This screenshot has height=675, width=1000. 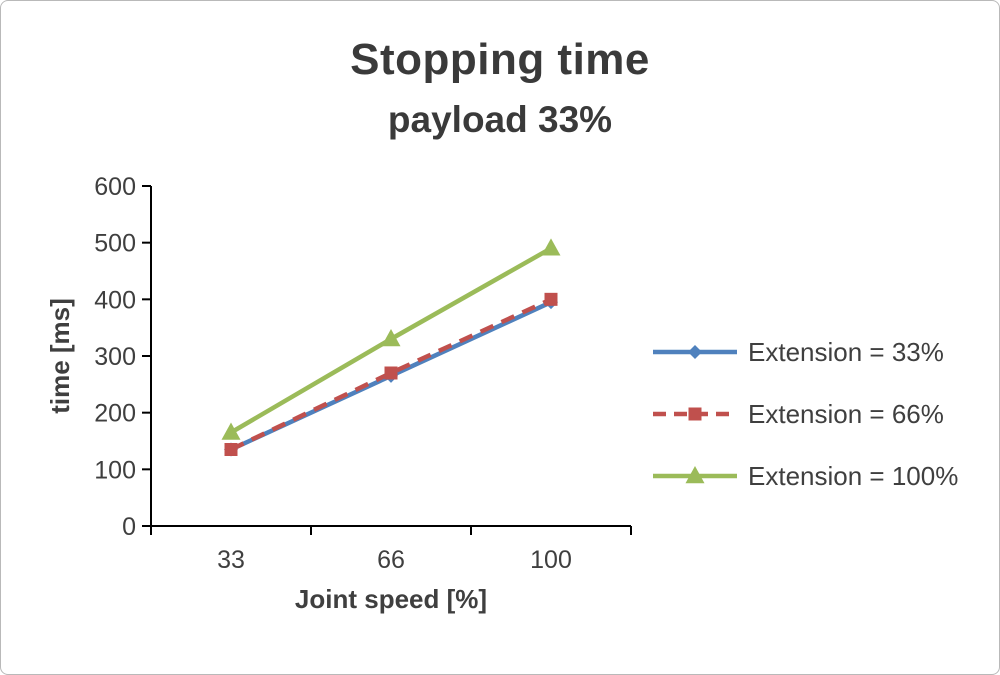 What do you see at coordinates (129, 527) in the screenshot?
I see `y-tick-label: 0` at bounding box center [129, 527].